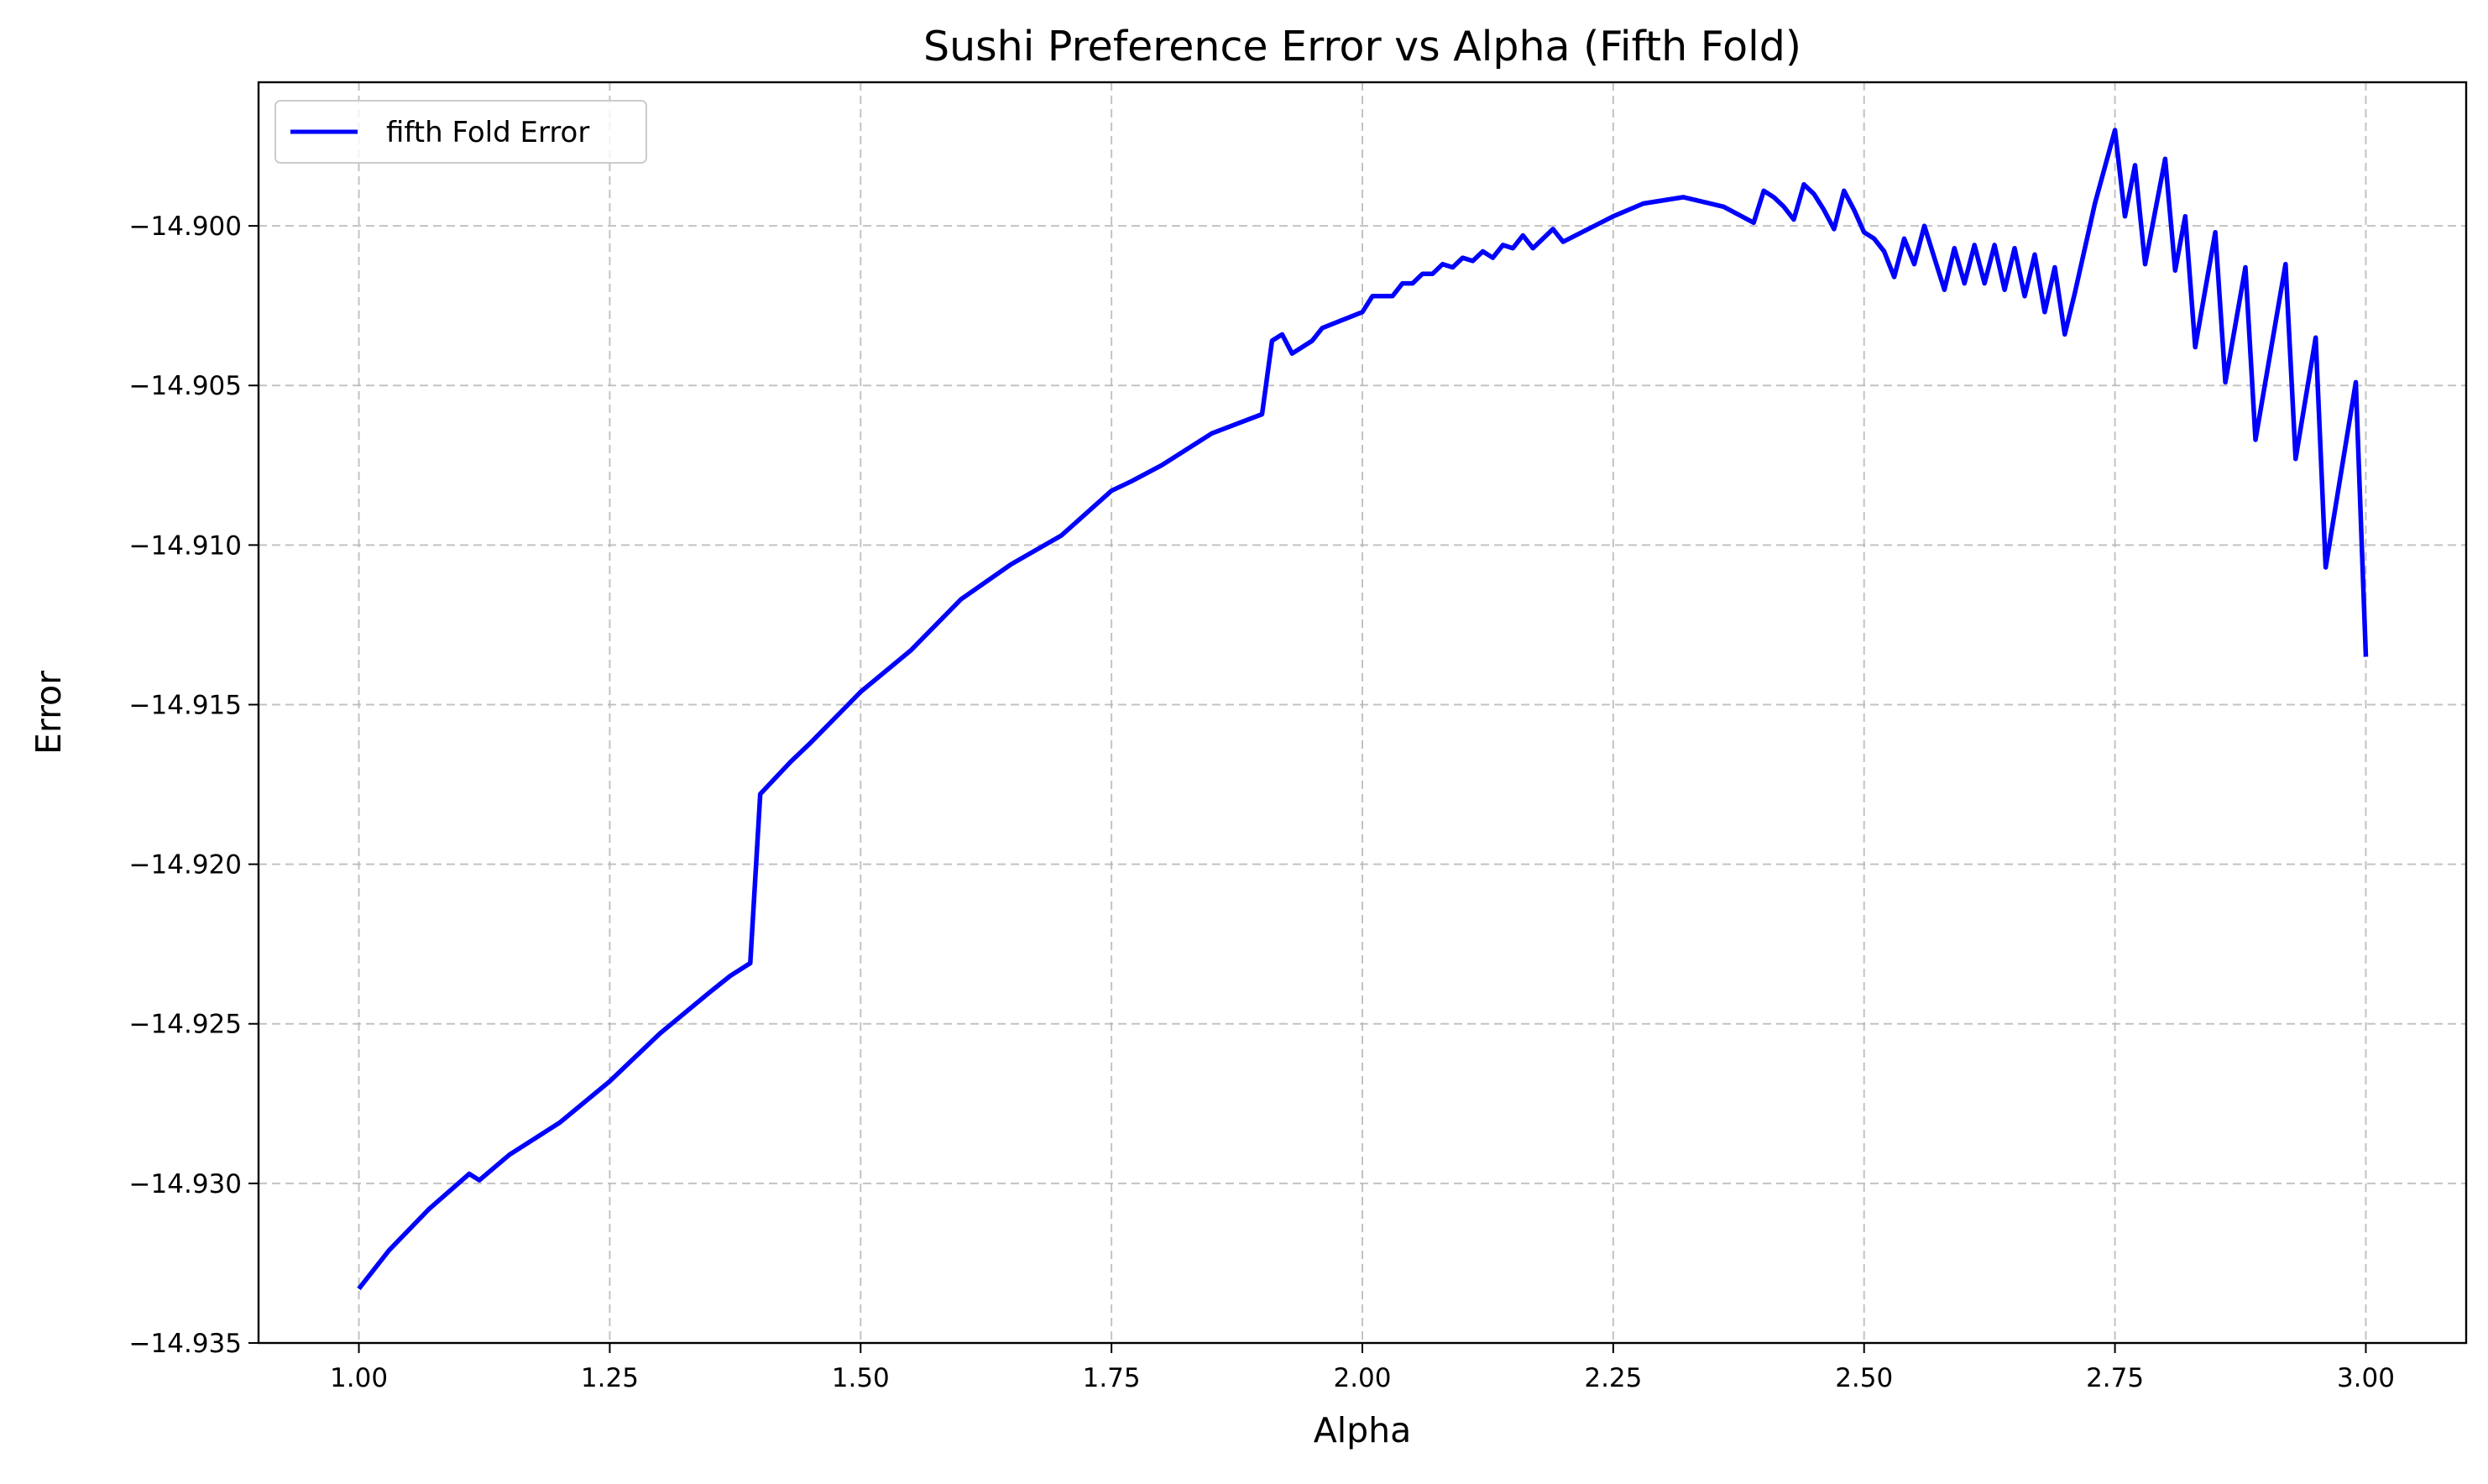 The width and height of the screenshot is (2488, 1484). Describe the element at coordinates (1362, 1378) in the screenshot. I see `x-tick-label: 2.00` at that location.